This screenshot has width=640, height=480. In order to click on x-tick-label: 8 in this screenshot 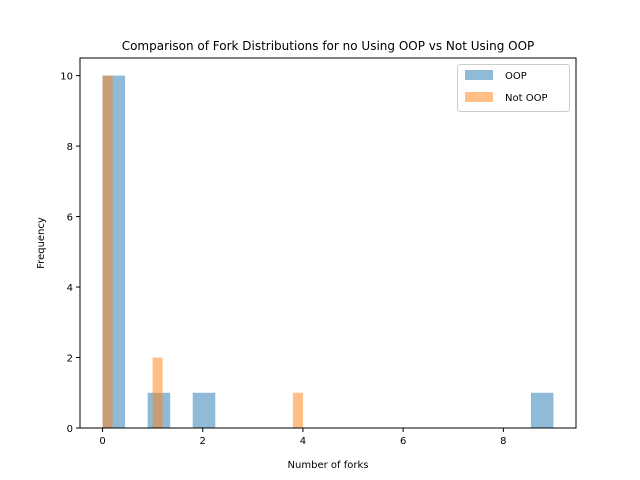, I will do `click(503, 441)`.